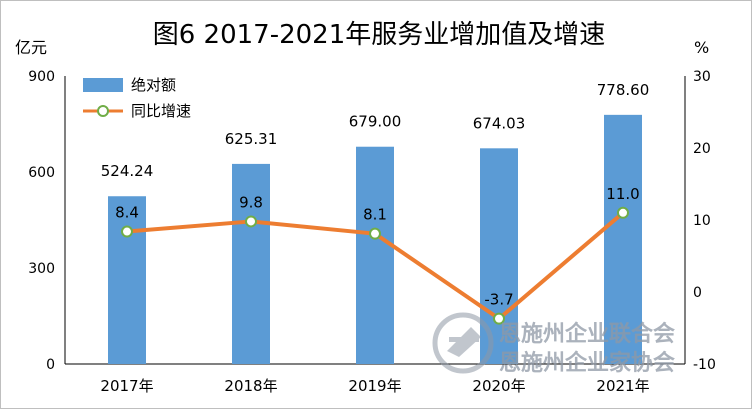 The width and height of the screenshot is (752, 409). What do you see at coordinates (499, 123) in the screenshot?
I see `bar-data-label: 674.03` at bounding box center [499, 123].